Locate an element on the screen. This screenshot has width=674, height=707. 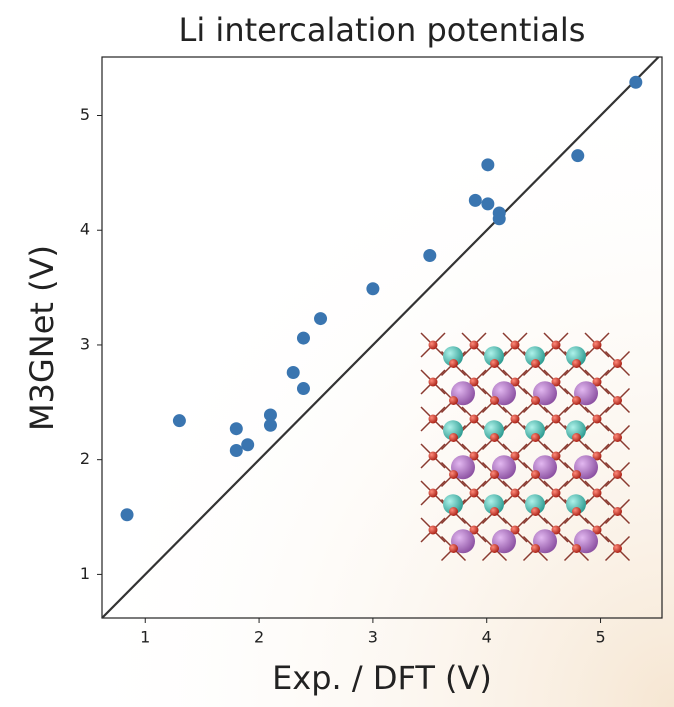
x-tick-label: 5 is located at coordinates (600, 637).